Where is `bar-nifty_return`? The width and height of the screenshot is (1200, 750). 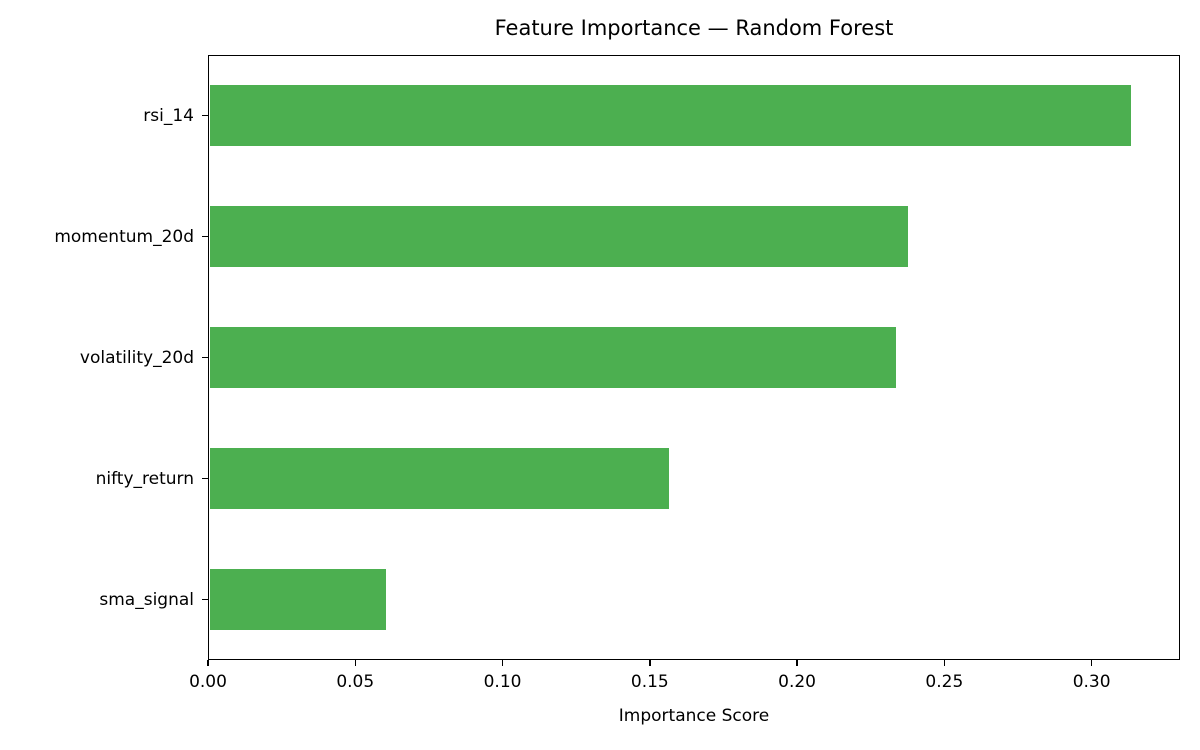 bar-nifty_return is located at coordinates (439, 478).